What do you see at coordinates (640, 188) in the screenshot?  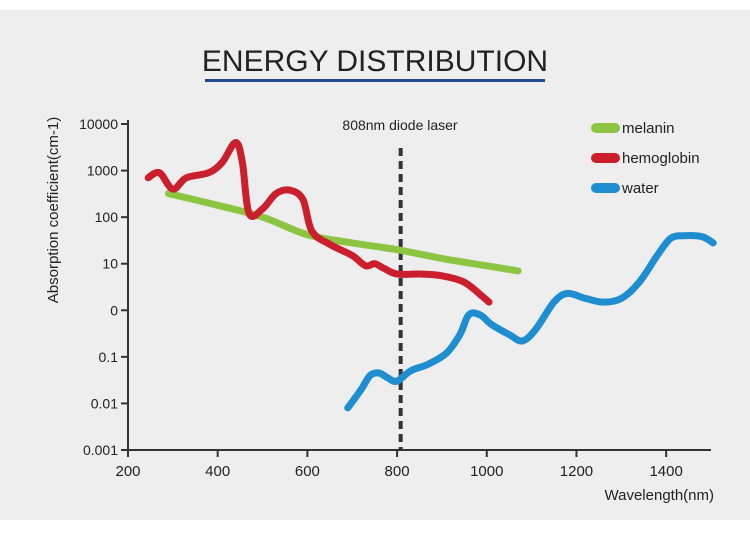 I see `legend-label-water: water` at bounding box center [640, 188].